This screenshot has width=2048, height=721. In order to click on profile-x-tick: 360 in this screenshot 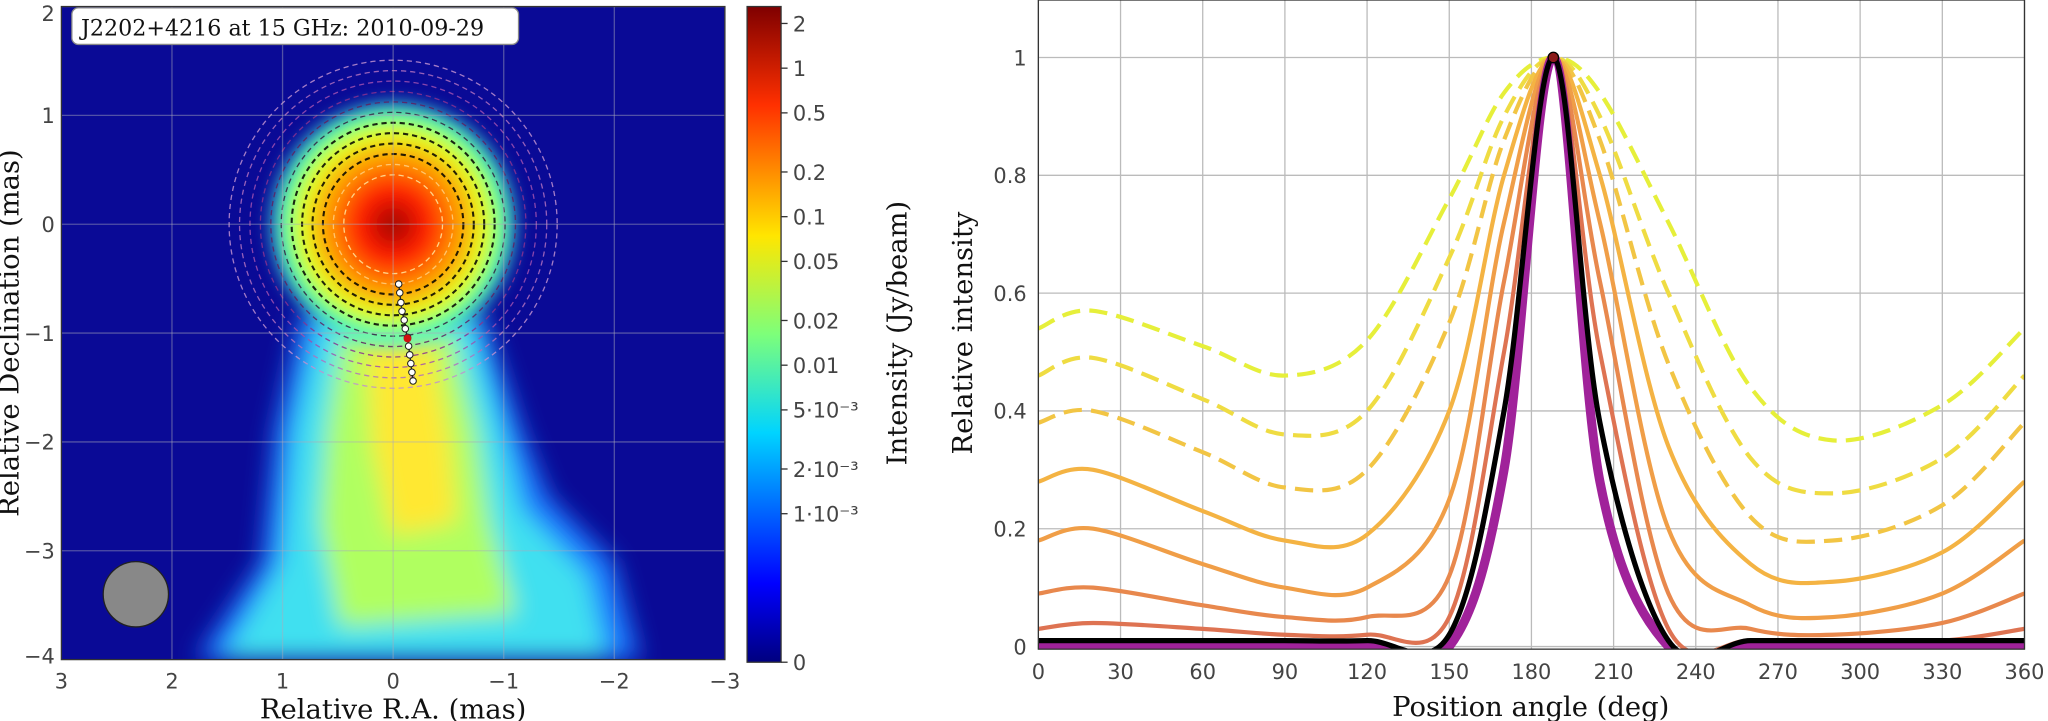, I will do `click(2025, 672)`.